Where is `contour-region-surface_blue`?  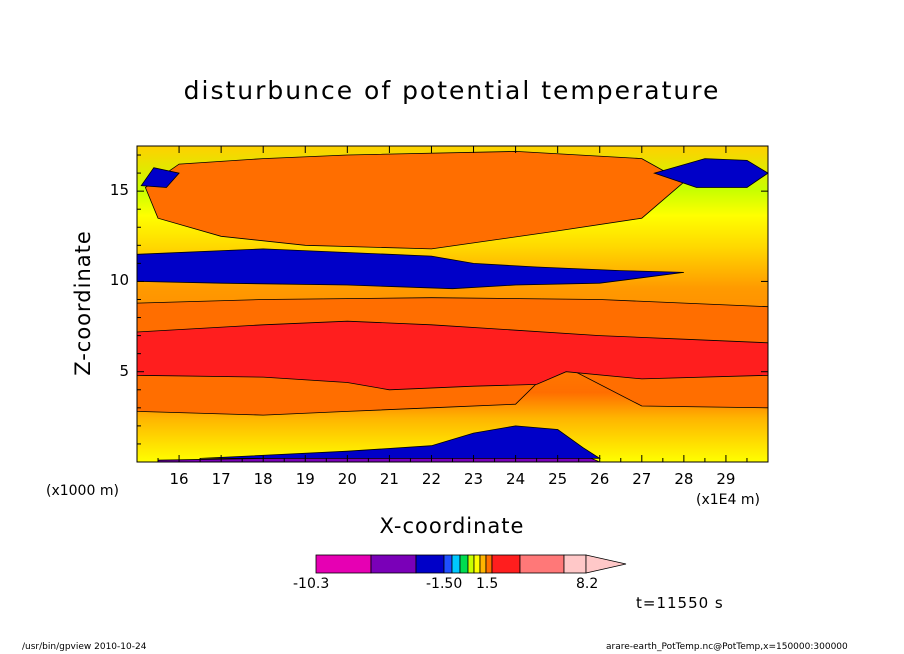 contour-region-surface_blue is located at coordinates (401, 442).